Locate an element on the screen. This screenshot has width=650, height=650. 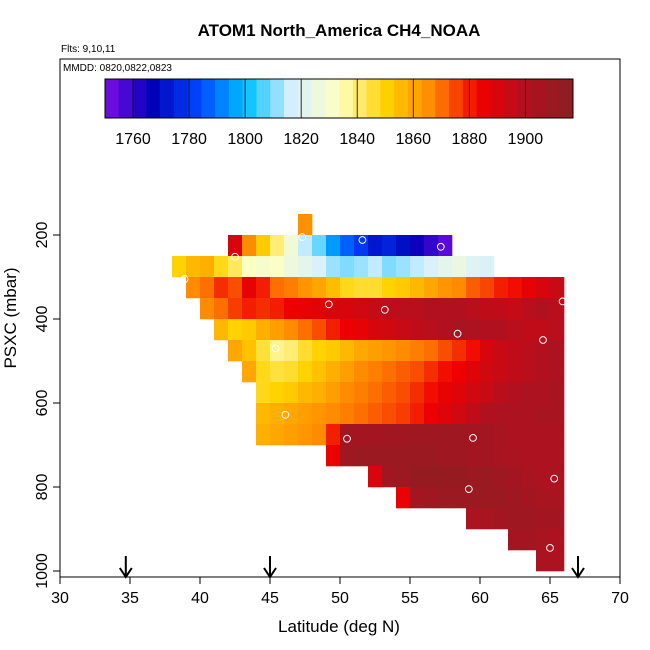
colorbar-tick-label: 1820 is located at coordinates (301, 139).